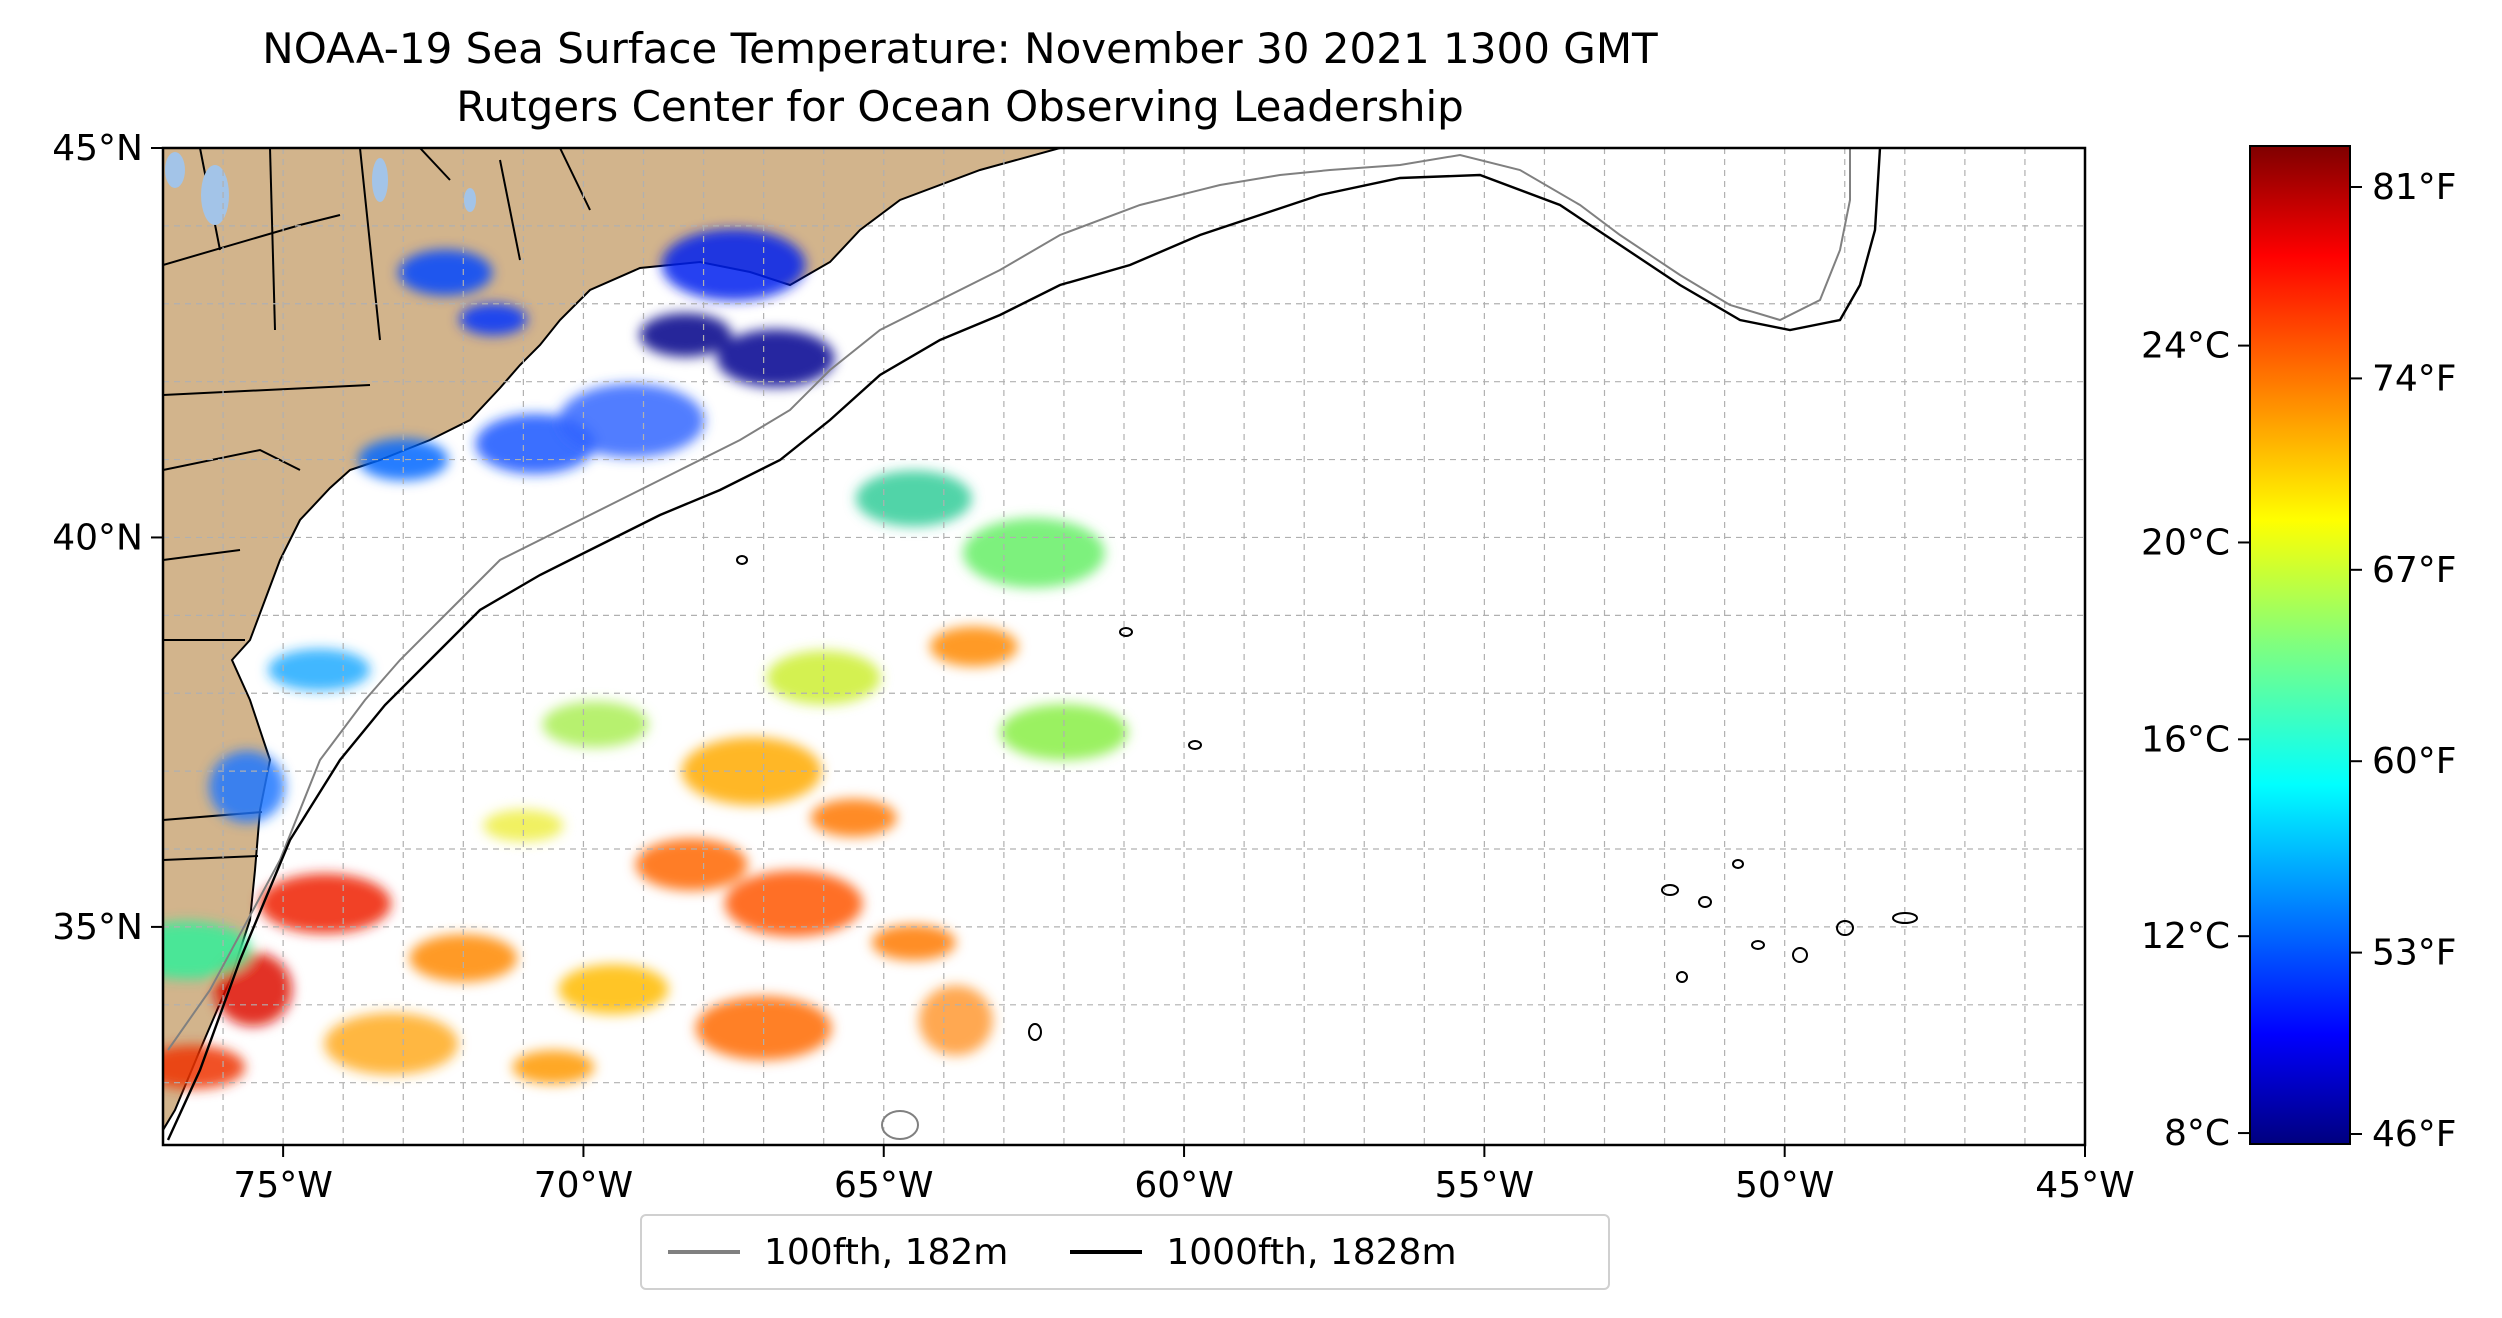  I want to click on colorbar-c-label: 20°C, so click(2185, 542).